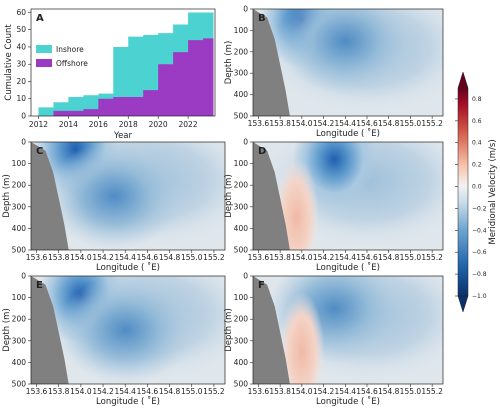 Image resolution: width=500 pixels, height=409 pixels. What do you see at coordinates (262, 151) in the screenshot?
I see `panel-letter: D` at bounding box center [262, 151].